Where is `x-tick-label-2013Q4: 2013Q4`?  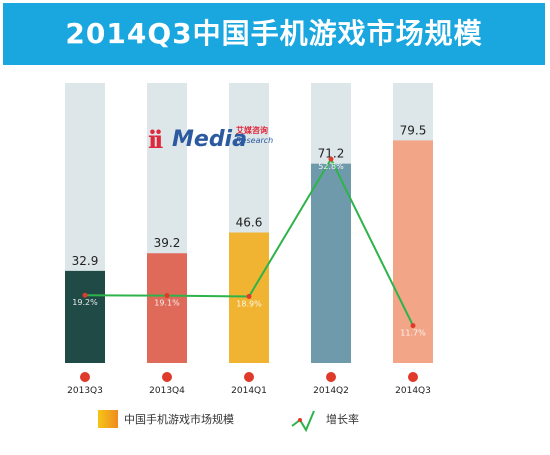 x-tick-label-2013Q4: 2013Q4 is located at coordinates (167, 391).